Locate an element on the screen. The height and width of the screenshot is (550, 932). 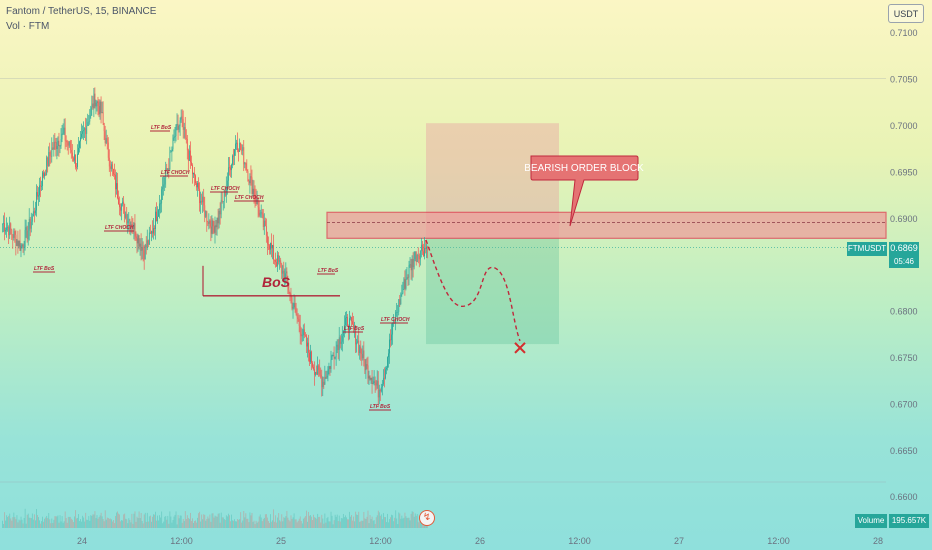
volume-value: 195.657K is located at coordinates (909, 520).